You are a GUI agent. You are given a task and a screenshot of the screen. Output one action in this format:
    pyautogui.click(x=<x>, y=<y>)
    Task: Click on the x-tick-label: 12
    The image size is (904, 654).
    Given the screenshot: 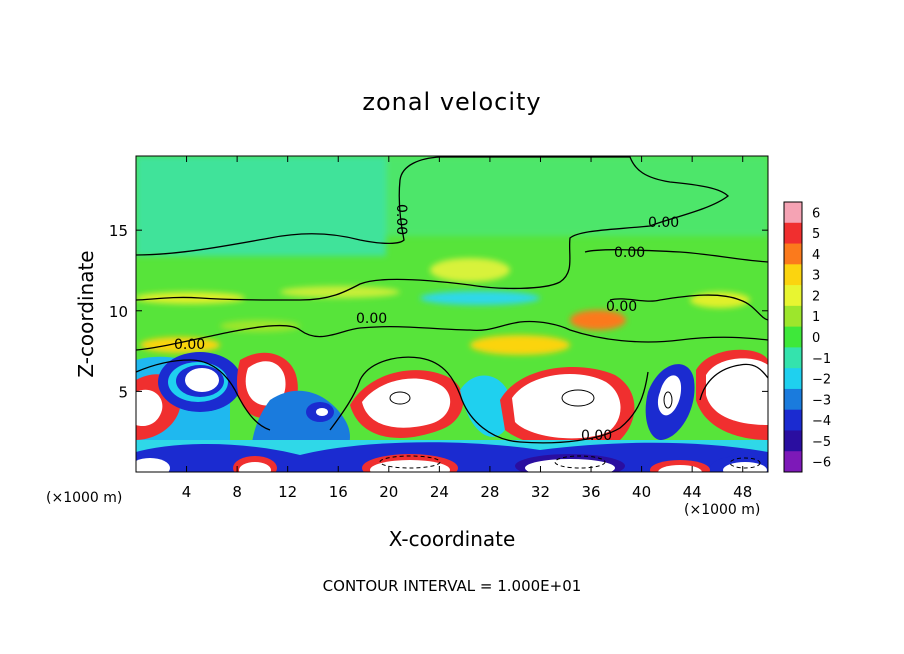 What is the action you would take?
    pyautogui.click(x=287, y=492)
    